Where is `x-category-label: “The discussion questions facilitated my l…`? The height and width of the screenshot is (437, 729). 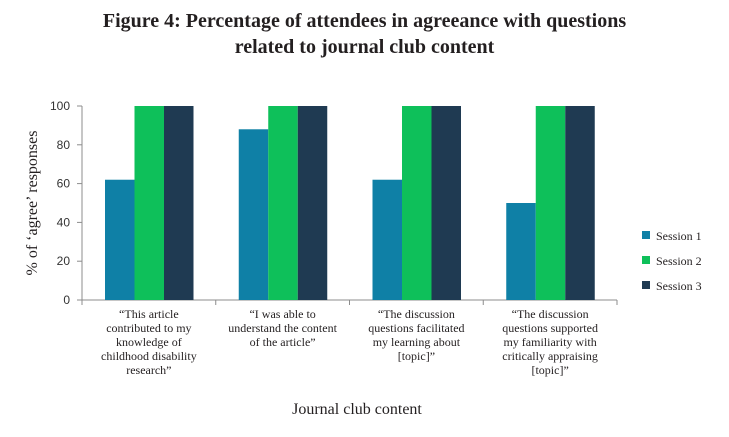 x-category-label: “The discussion questions facilitated my l… is located at coordinates (416, 335).